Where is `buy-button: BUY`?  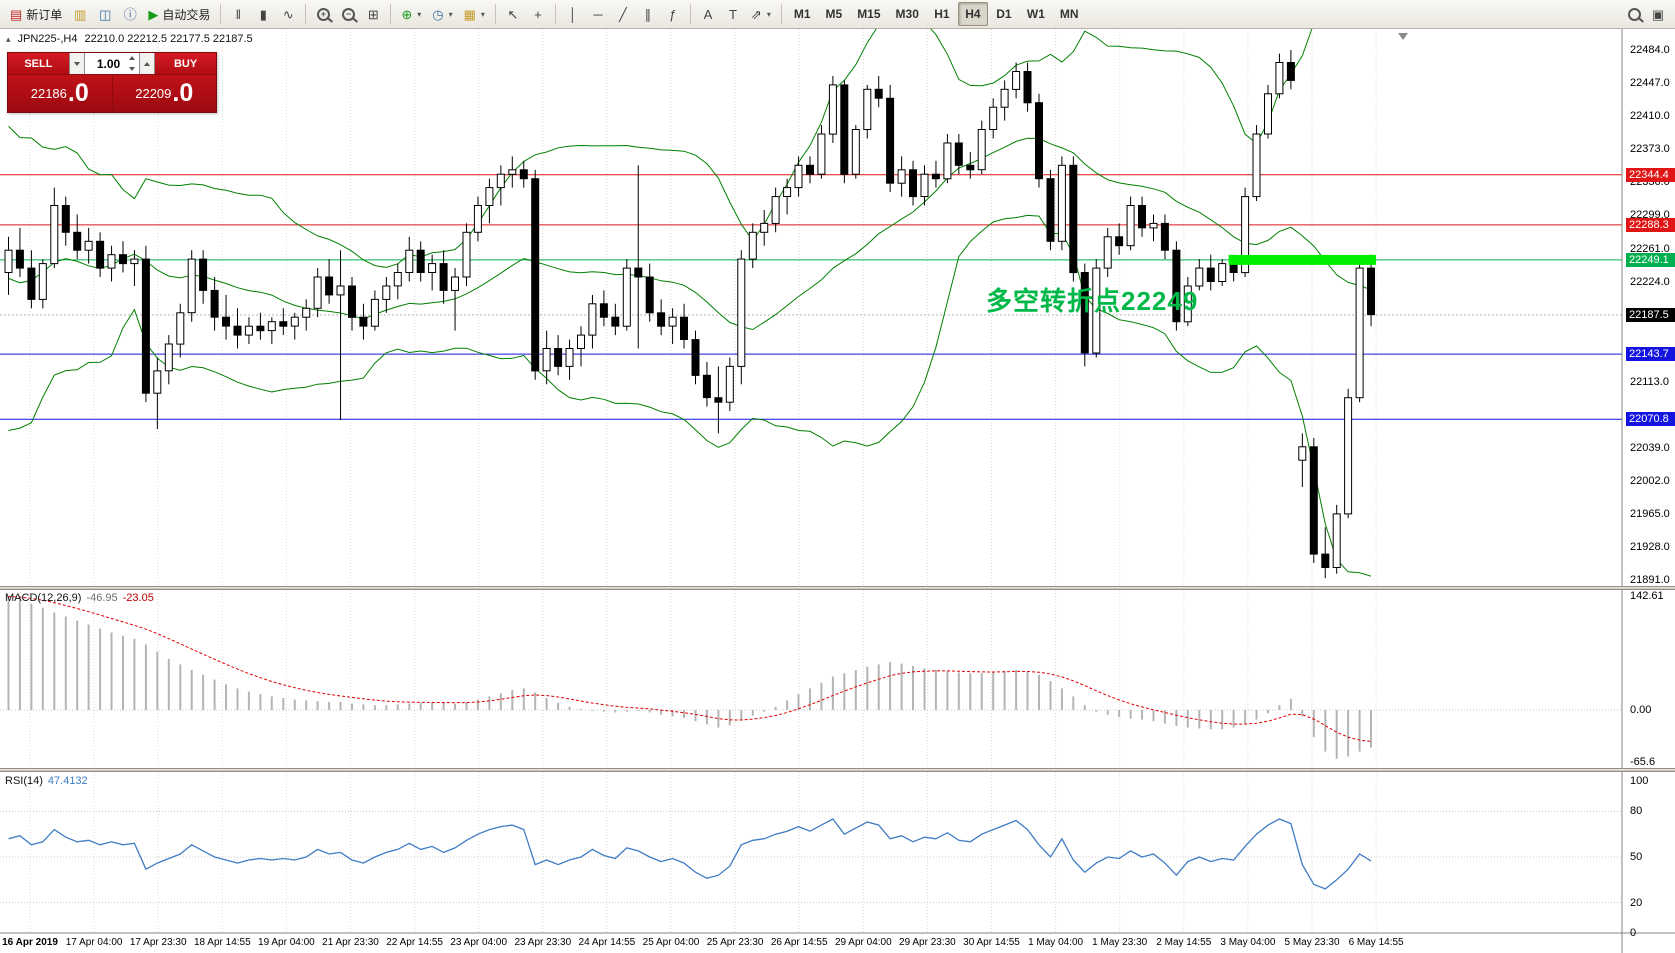
buy-button: BUY is located at coordinates (186, 63).